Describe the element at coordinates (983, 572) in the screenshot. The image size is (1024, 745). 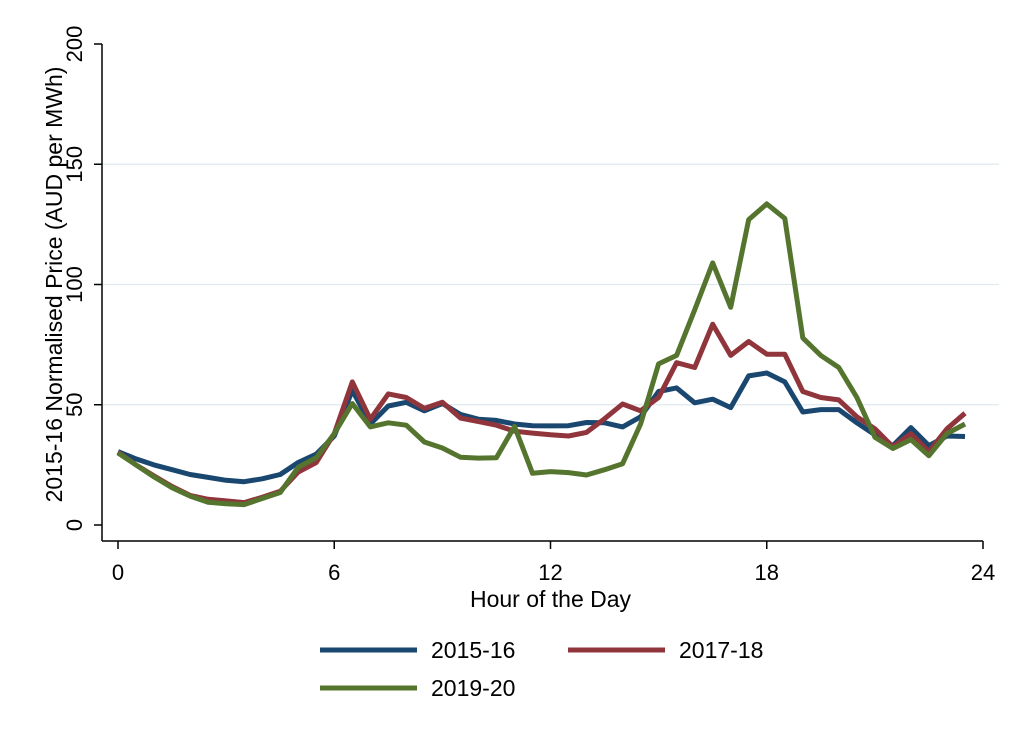
I see `x-tick-label: 24` at that location.